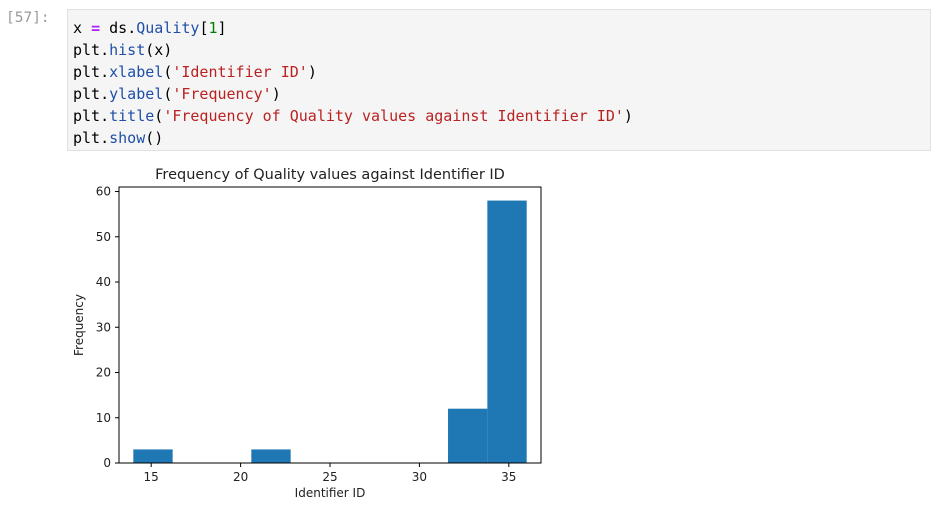 The width and height of the screenshot is (936, 515). I want to click on code-token: ylabel, so click(136, 94).